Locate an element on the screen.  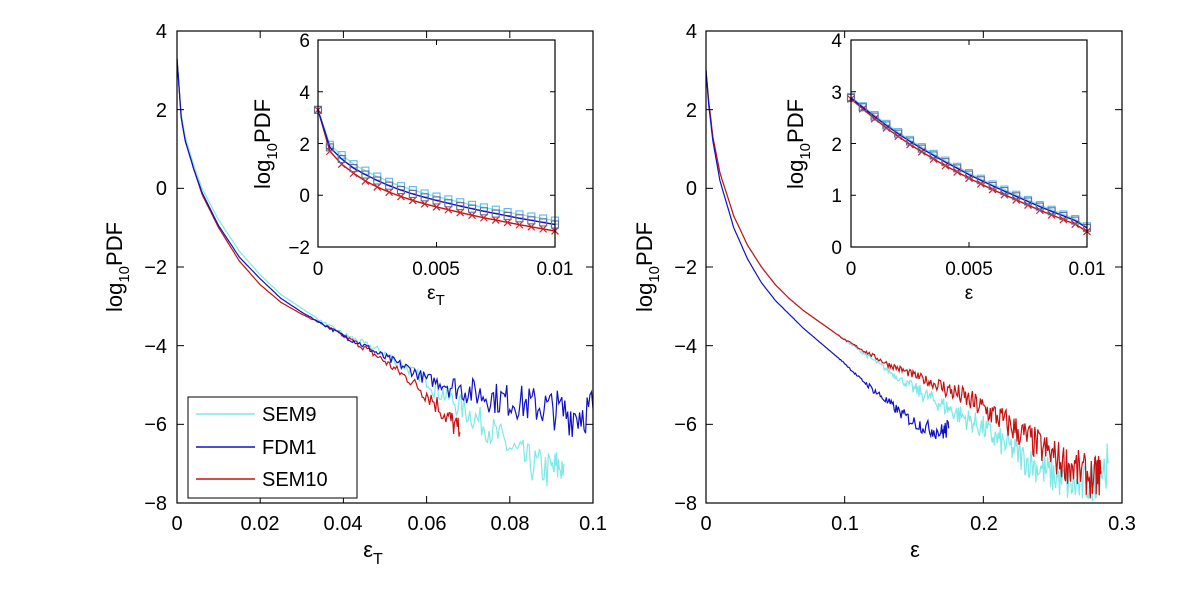
right-inset-panel: 4 3 2 1 0 0 0.005 0.01 ε log10PDF is located at coordinates (944, 167).